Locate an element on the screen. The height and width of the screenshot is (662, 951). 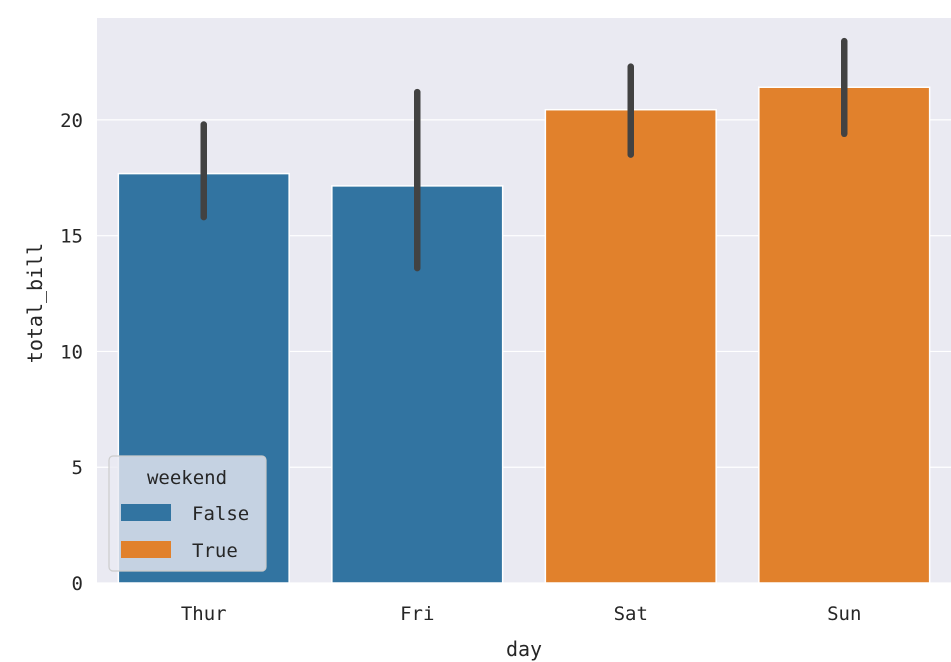
x-tick-label-sat: Sat is located at coordinates (631, 614).